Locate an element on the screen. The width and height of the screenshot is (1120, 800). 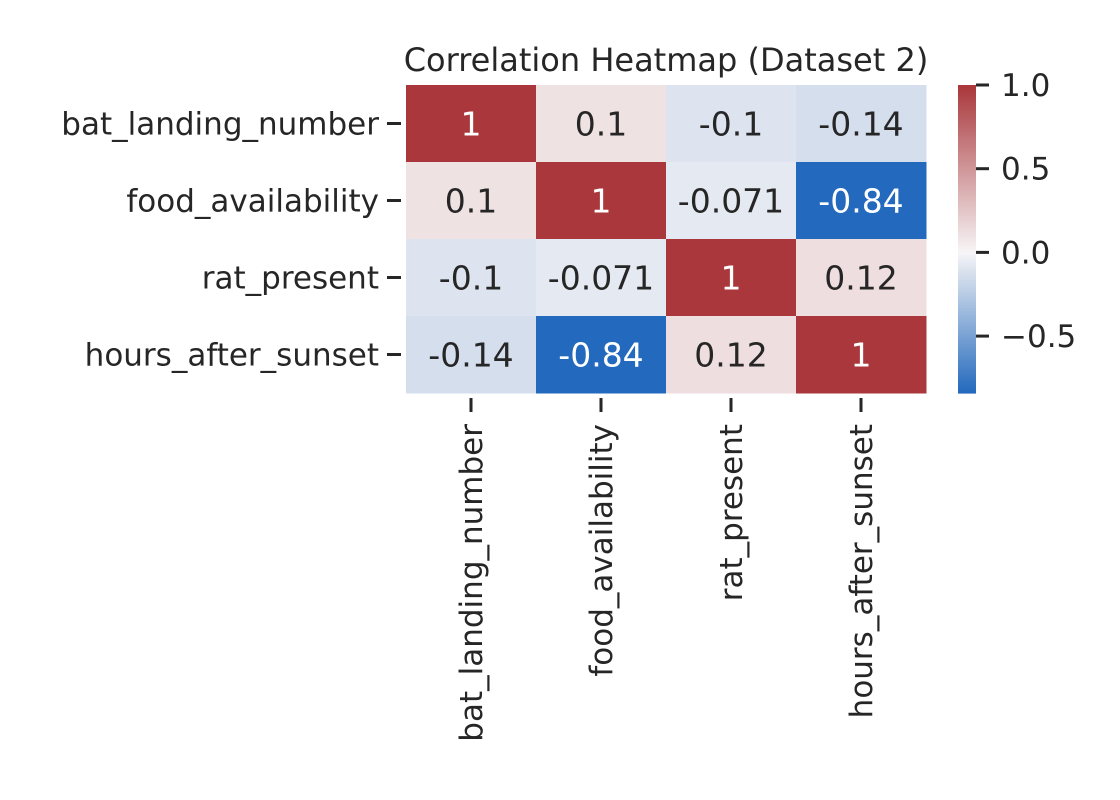
chart-title: Correlation Heatmap (Dataset 2) is located at coordinates (666, 60).